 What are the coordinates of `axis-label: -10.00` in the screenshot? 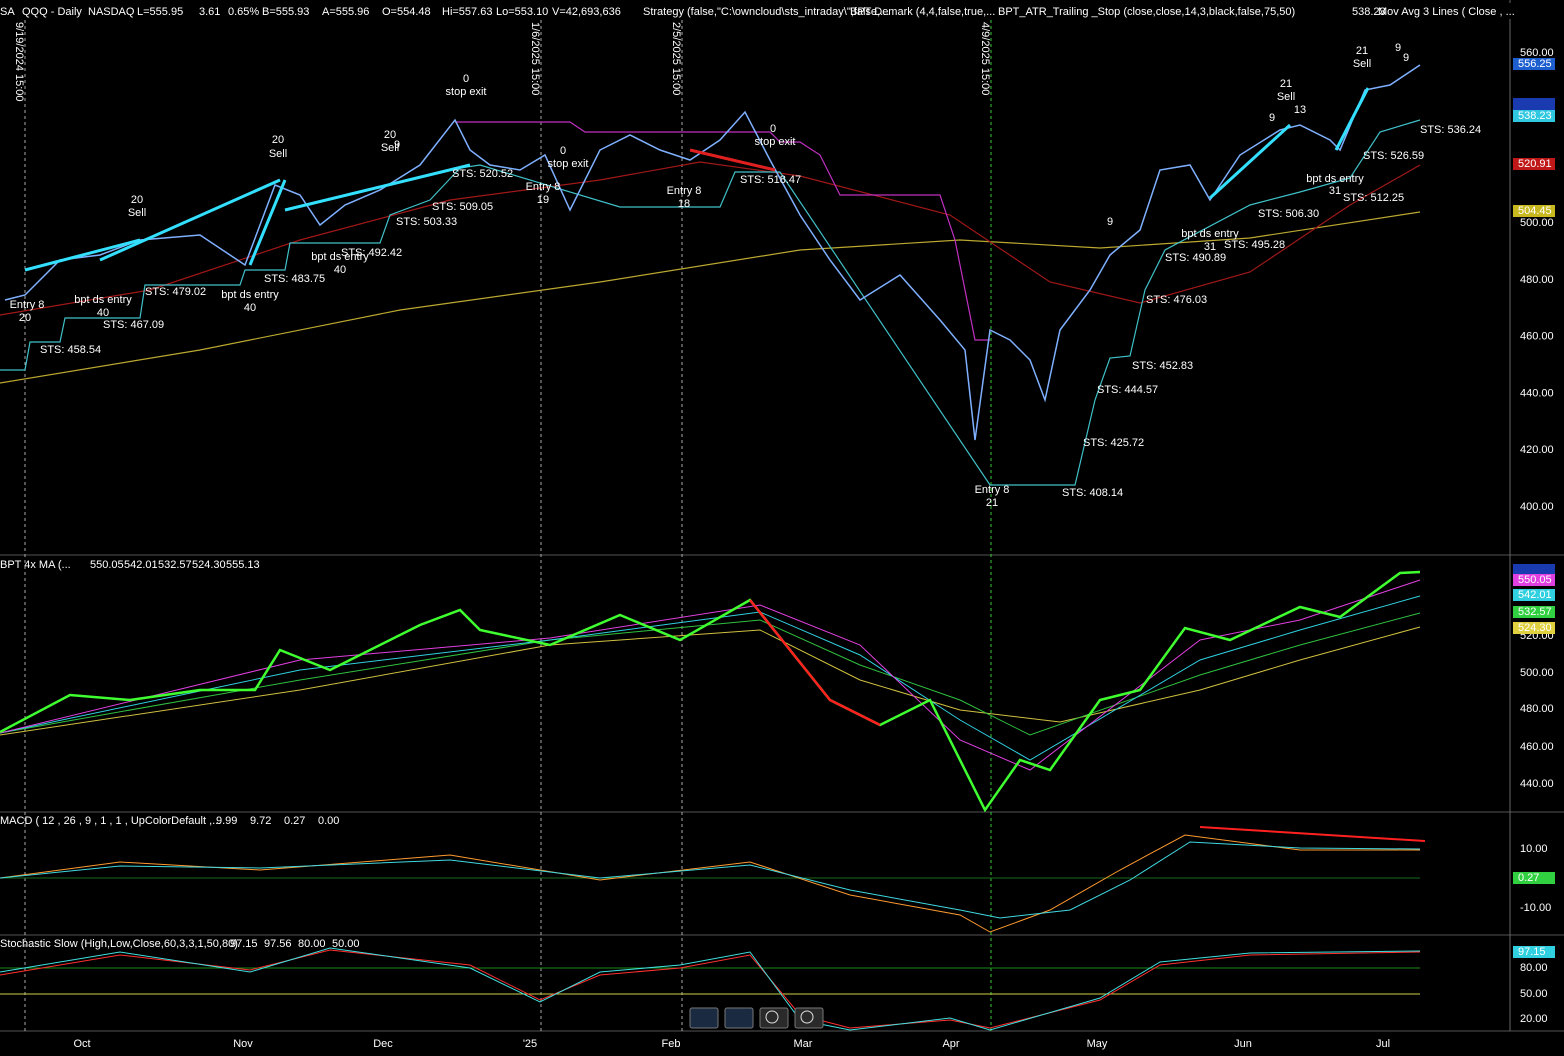 It's located at (1535, 908).